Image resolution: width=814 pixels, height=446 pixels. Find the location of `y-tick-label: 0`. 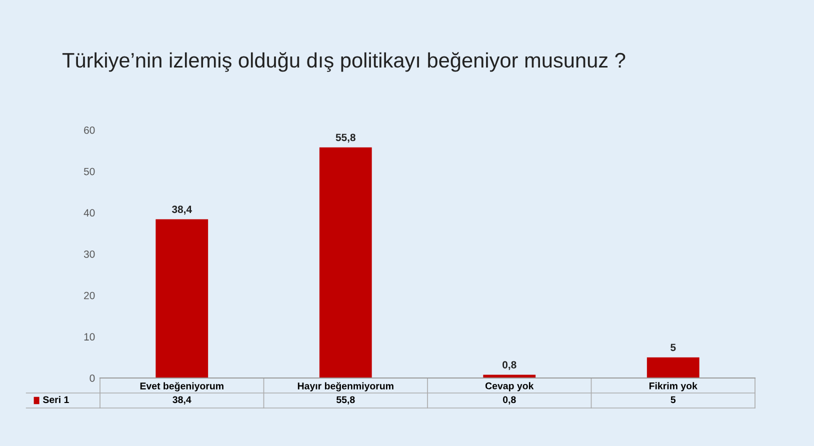

y-tick-label: 0 is located at coordinates (92, 378).